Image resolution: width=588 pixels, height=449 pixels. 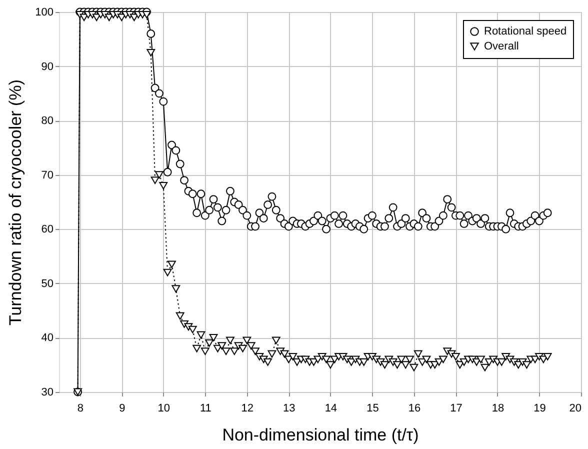 I want to click on x-tick-label: 11, so click(x=206, y=408).